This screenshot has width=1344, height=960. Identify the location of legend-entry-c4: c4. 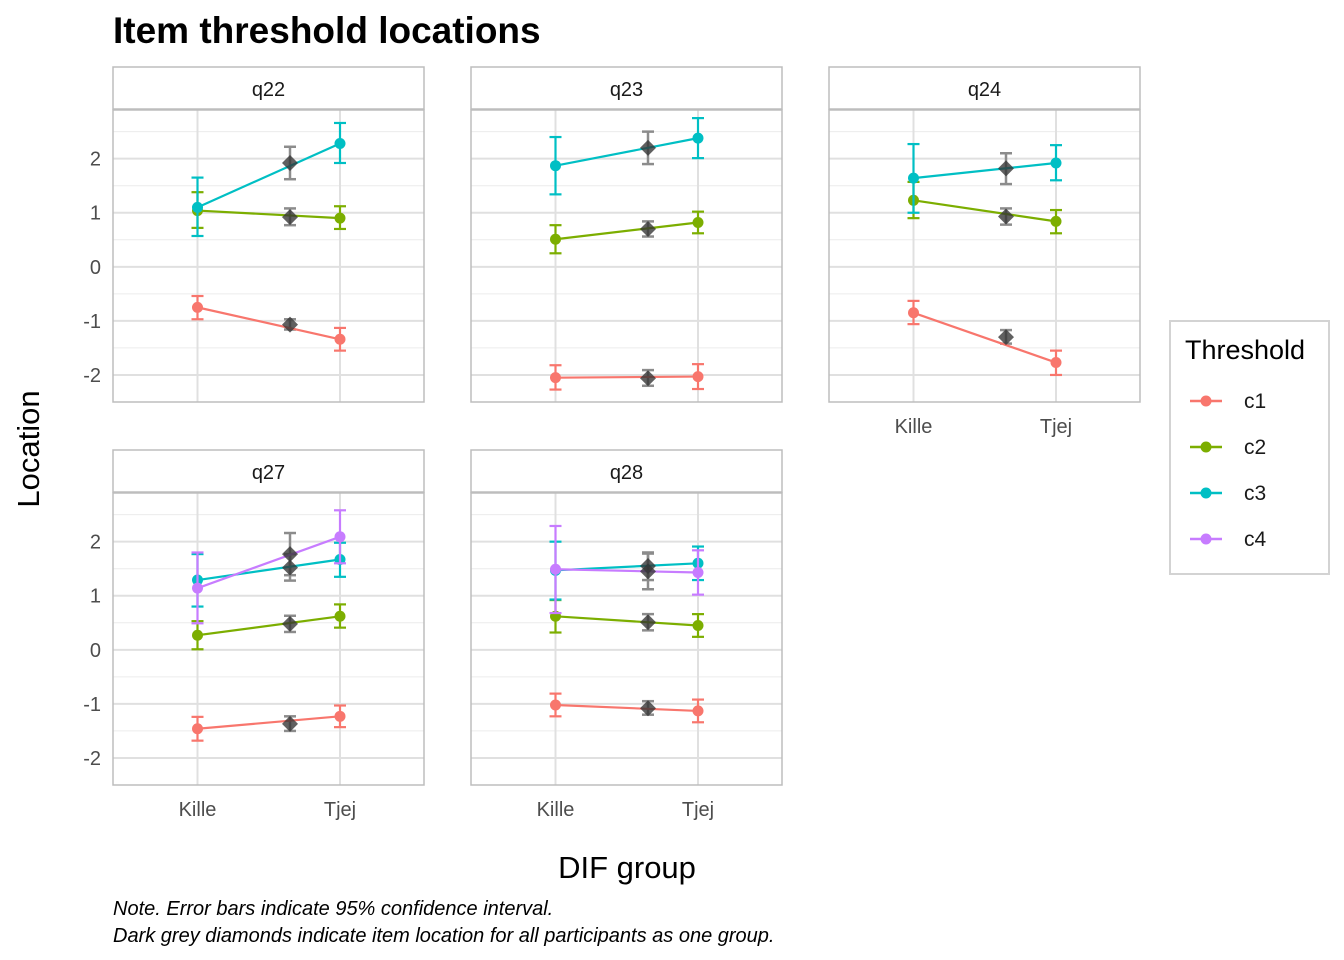
(1228, 539).